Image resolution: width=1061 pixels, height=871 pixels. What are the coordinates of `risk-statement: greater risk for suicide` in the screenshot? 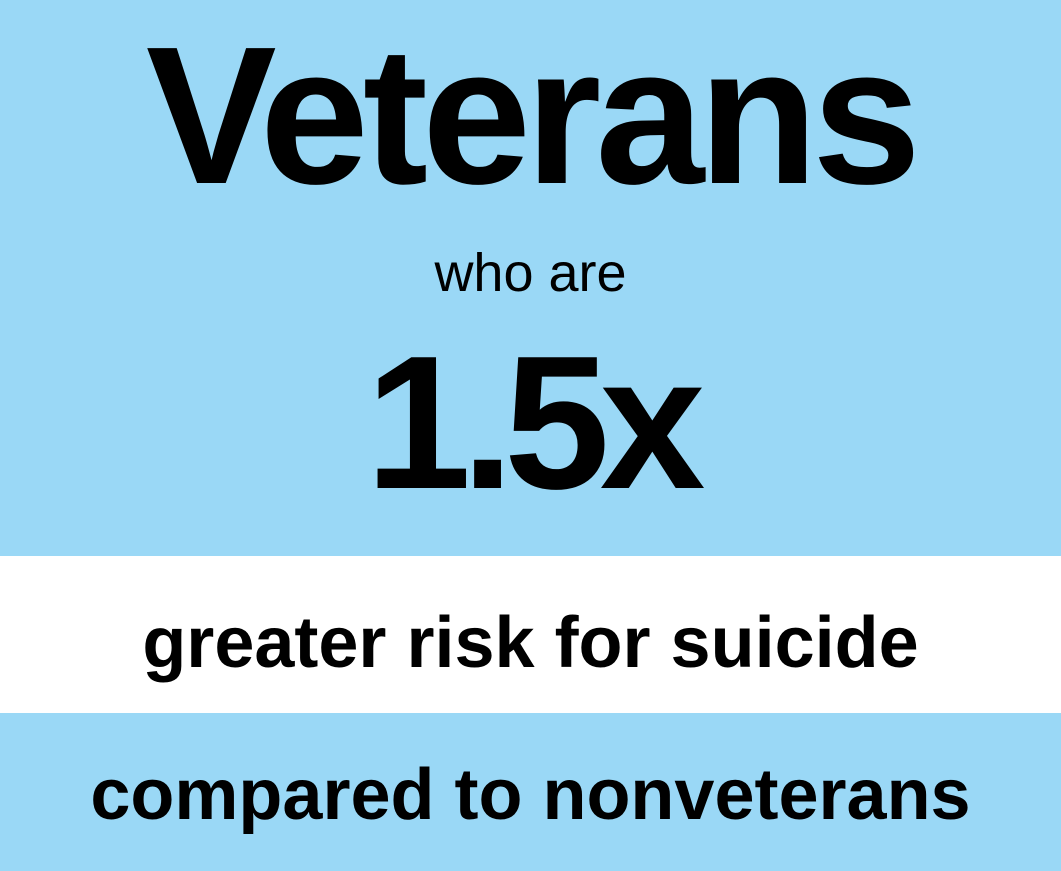 It's located at (530, 643).